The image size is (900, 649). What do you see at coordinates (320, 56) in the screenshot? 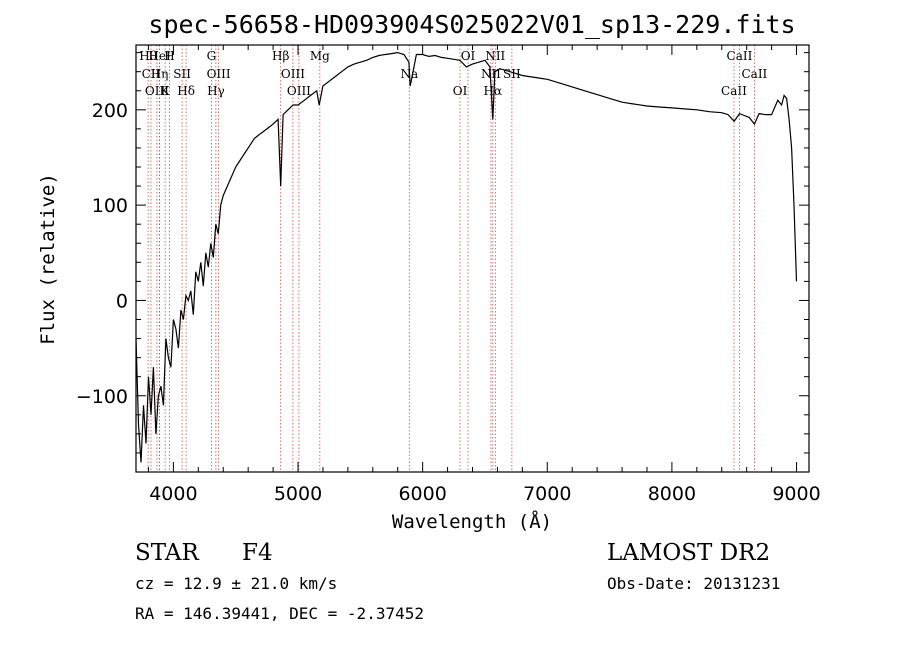
I see `line-label-15: Mg` at bounding box center [320, 56].